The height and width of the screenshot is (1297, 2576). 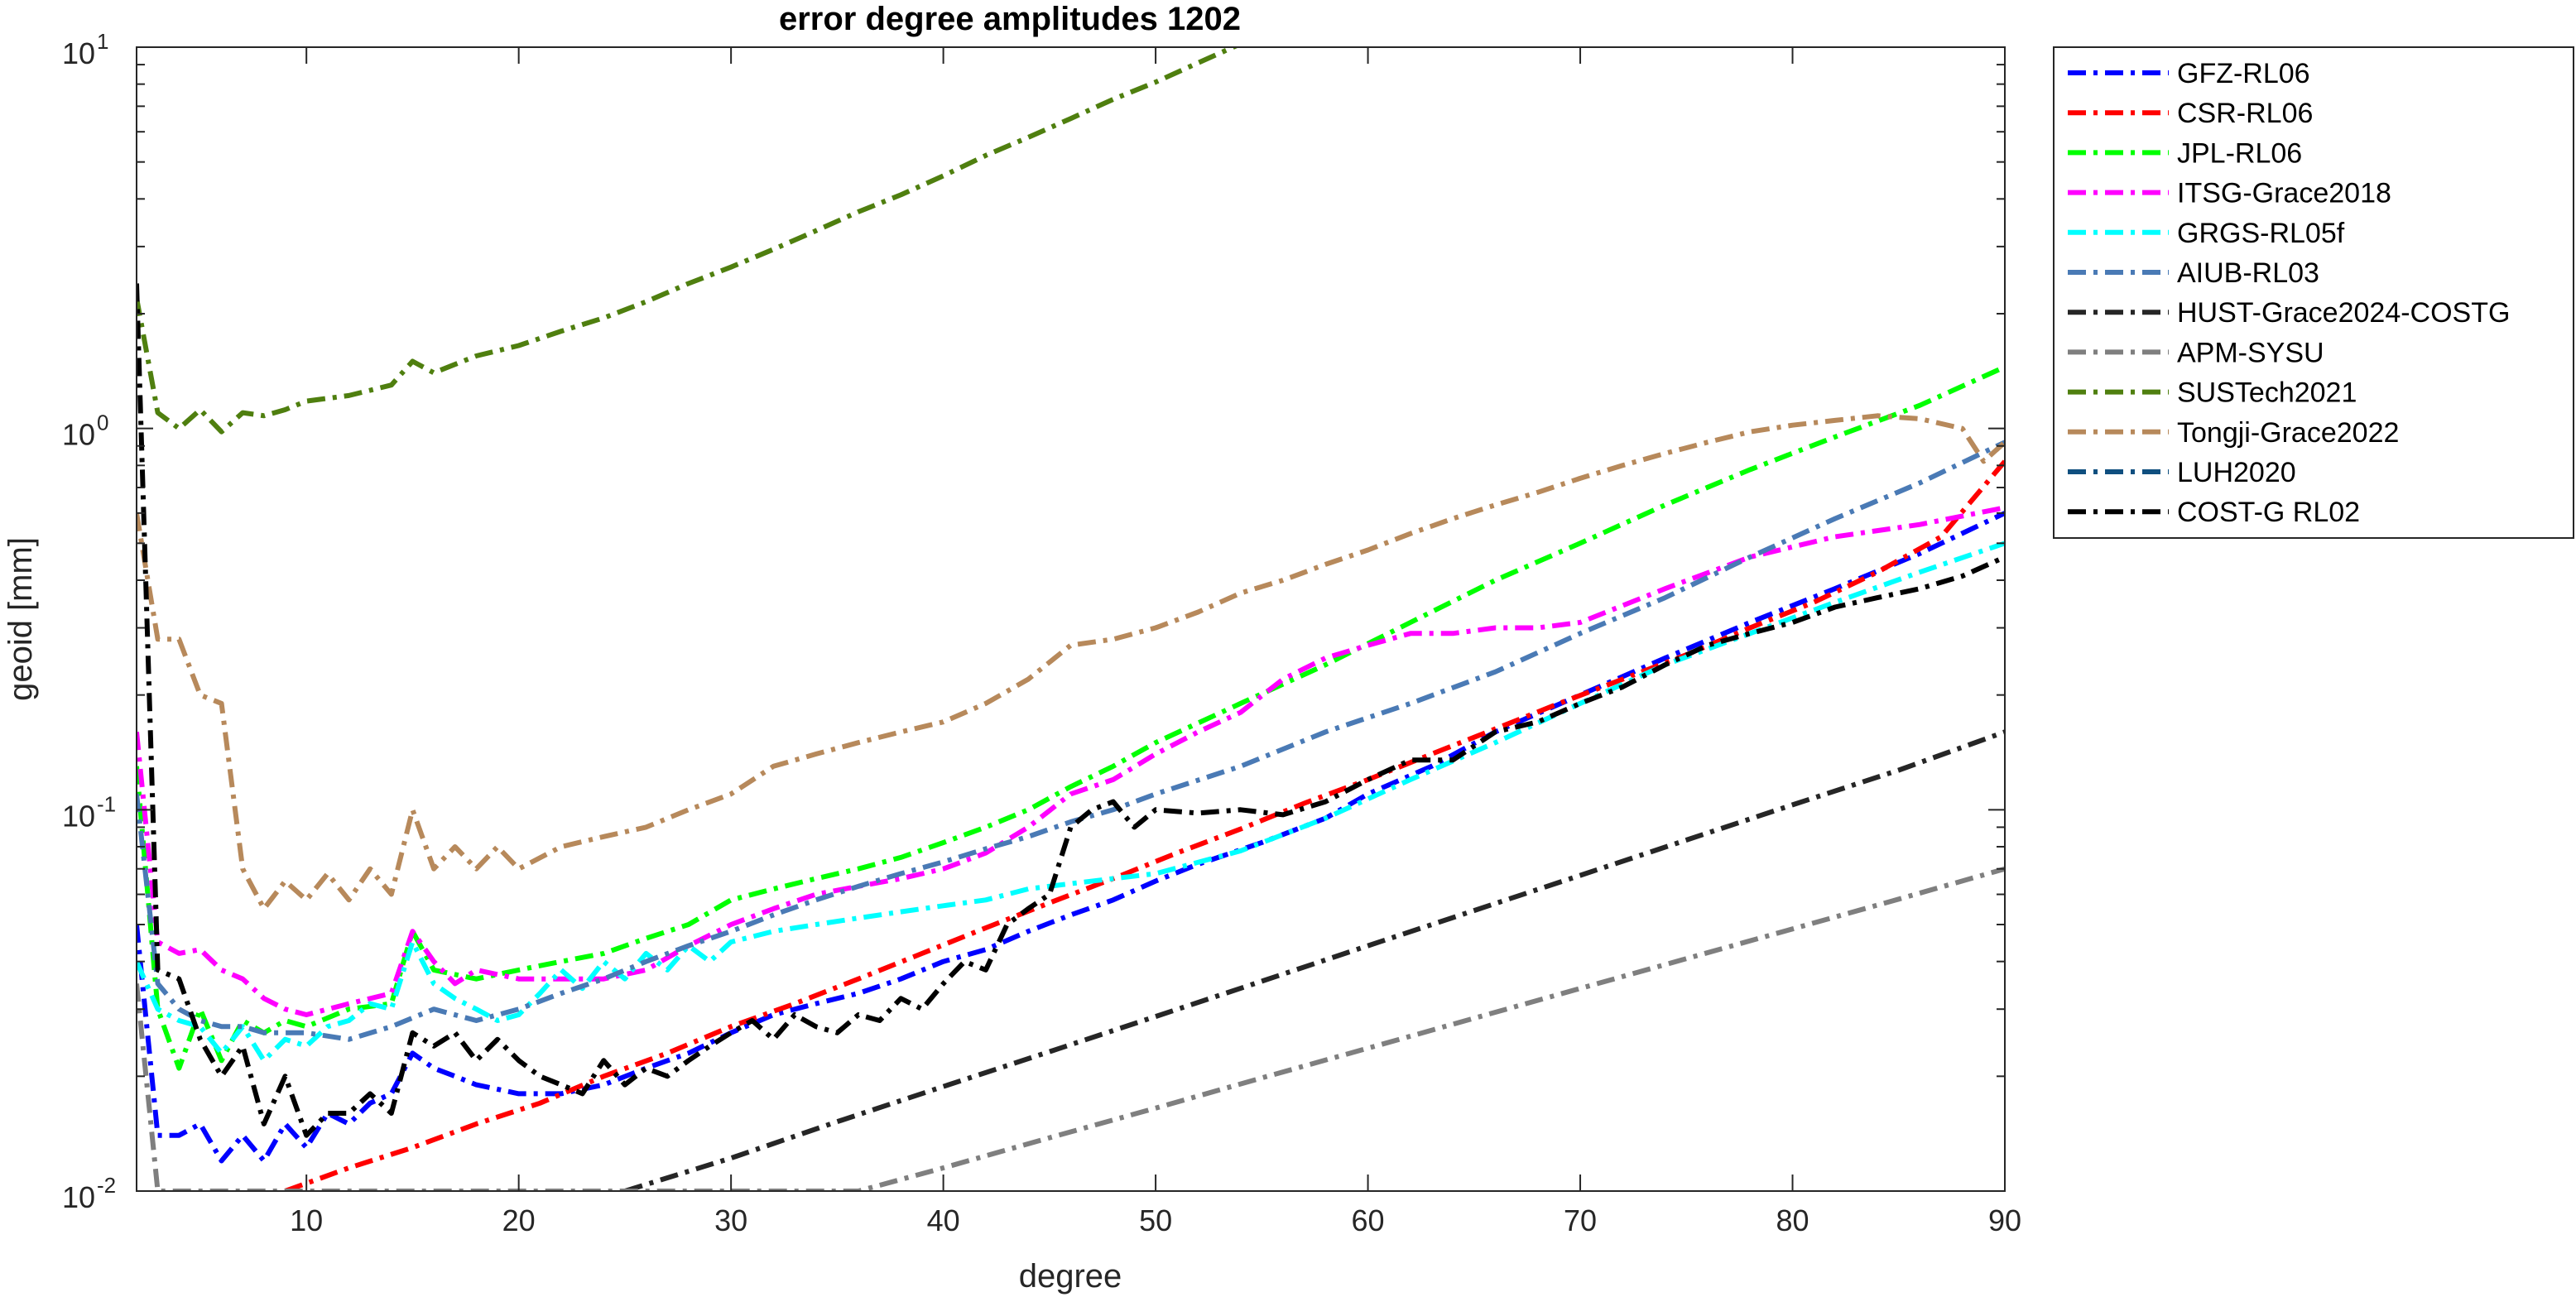 What do you see at coordinates (2250, 352) in the screenshot?
I see `legend-label-8: APM-SYSU` at bounding box center [2250, 352].